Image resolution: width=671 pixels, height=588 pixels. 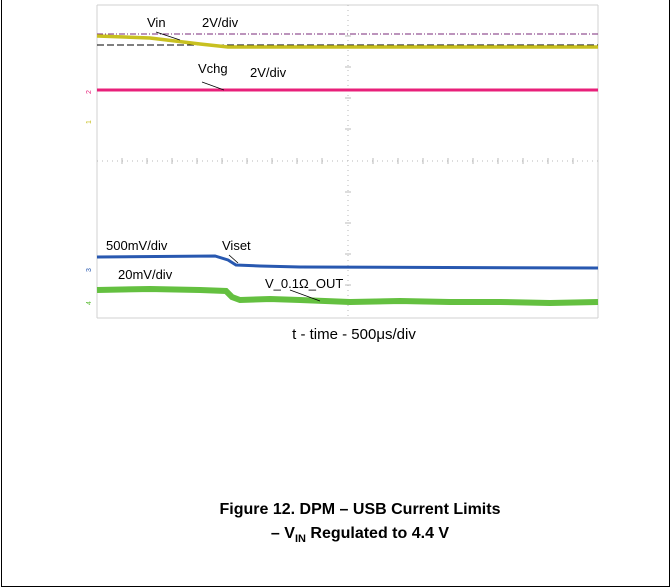 What do you see at coordinates (145, 274) in the screenshot?
I see `vout-scale: 20mV/div` at bounding box center [145, 274].